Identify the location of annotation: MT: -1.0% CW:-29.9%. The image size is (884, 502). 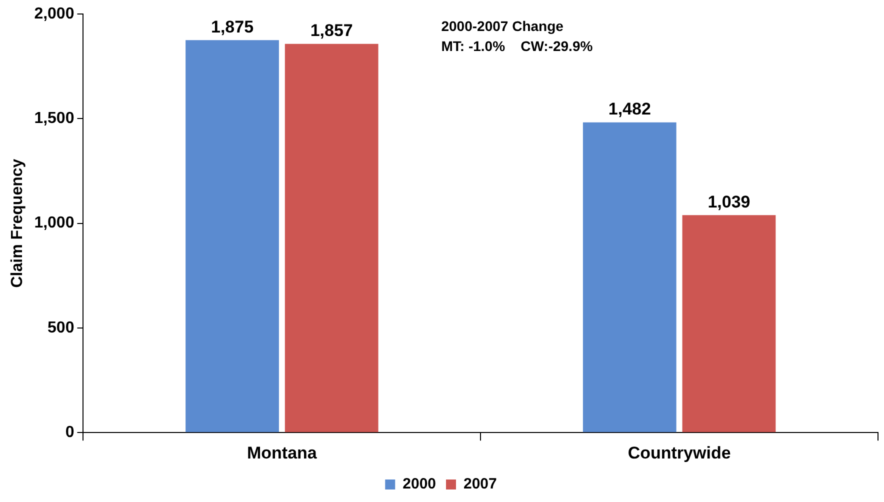
(517, 46).